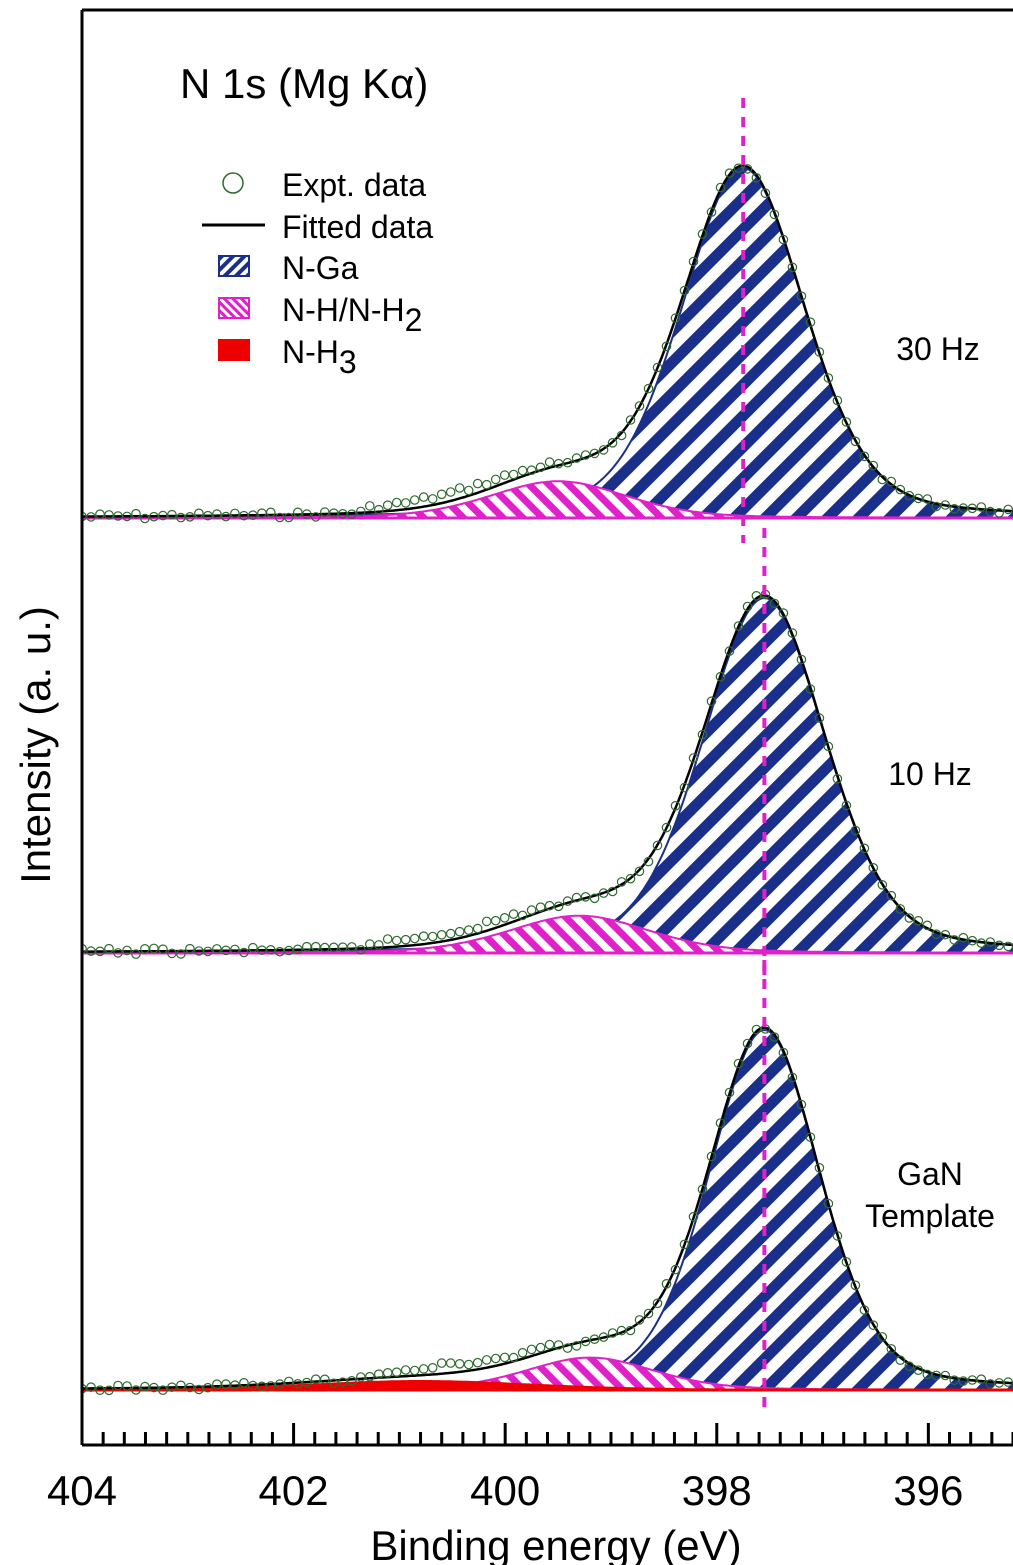  I want to click on x-axis-label: Binding energy (eV), so click(555, 1543).